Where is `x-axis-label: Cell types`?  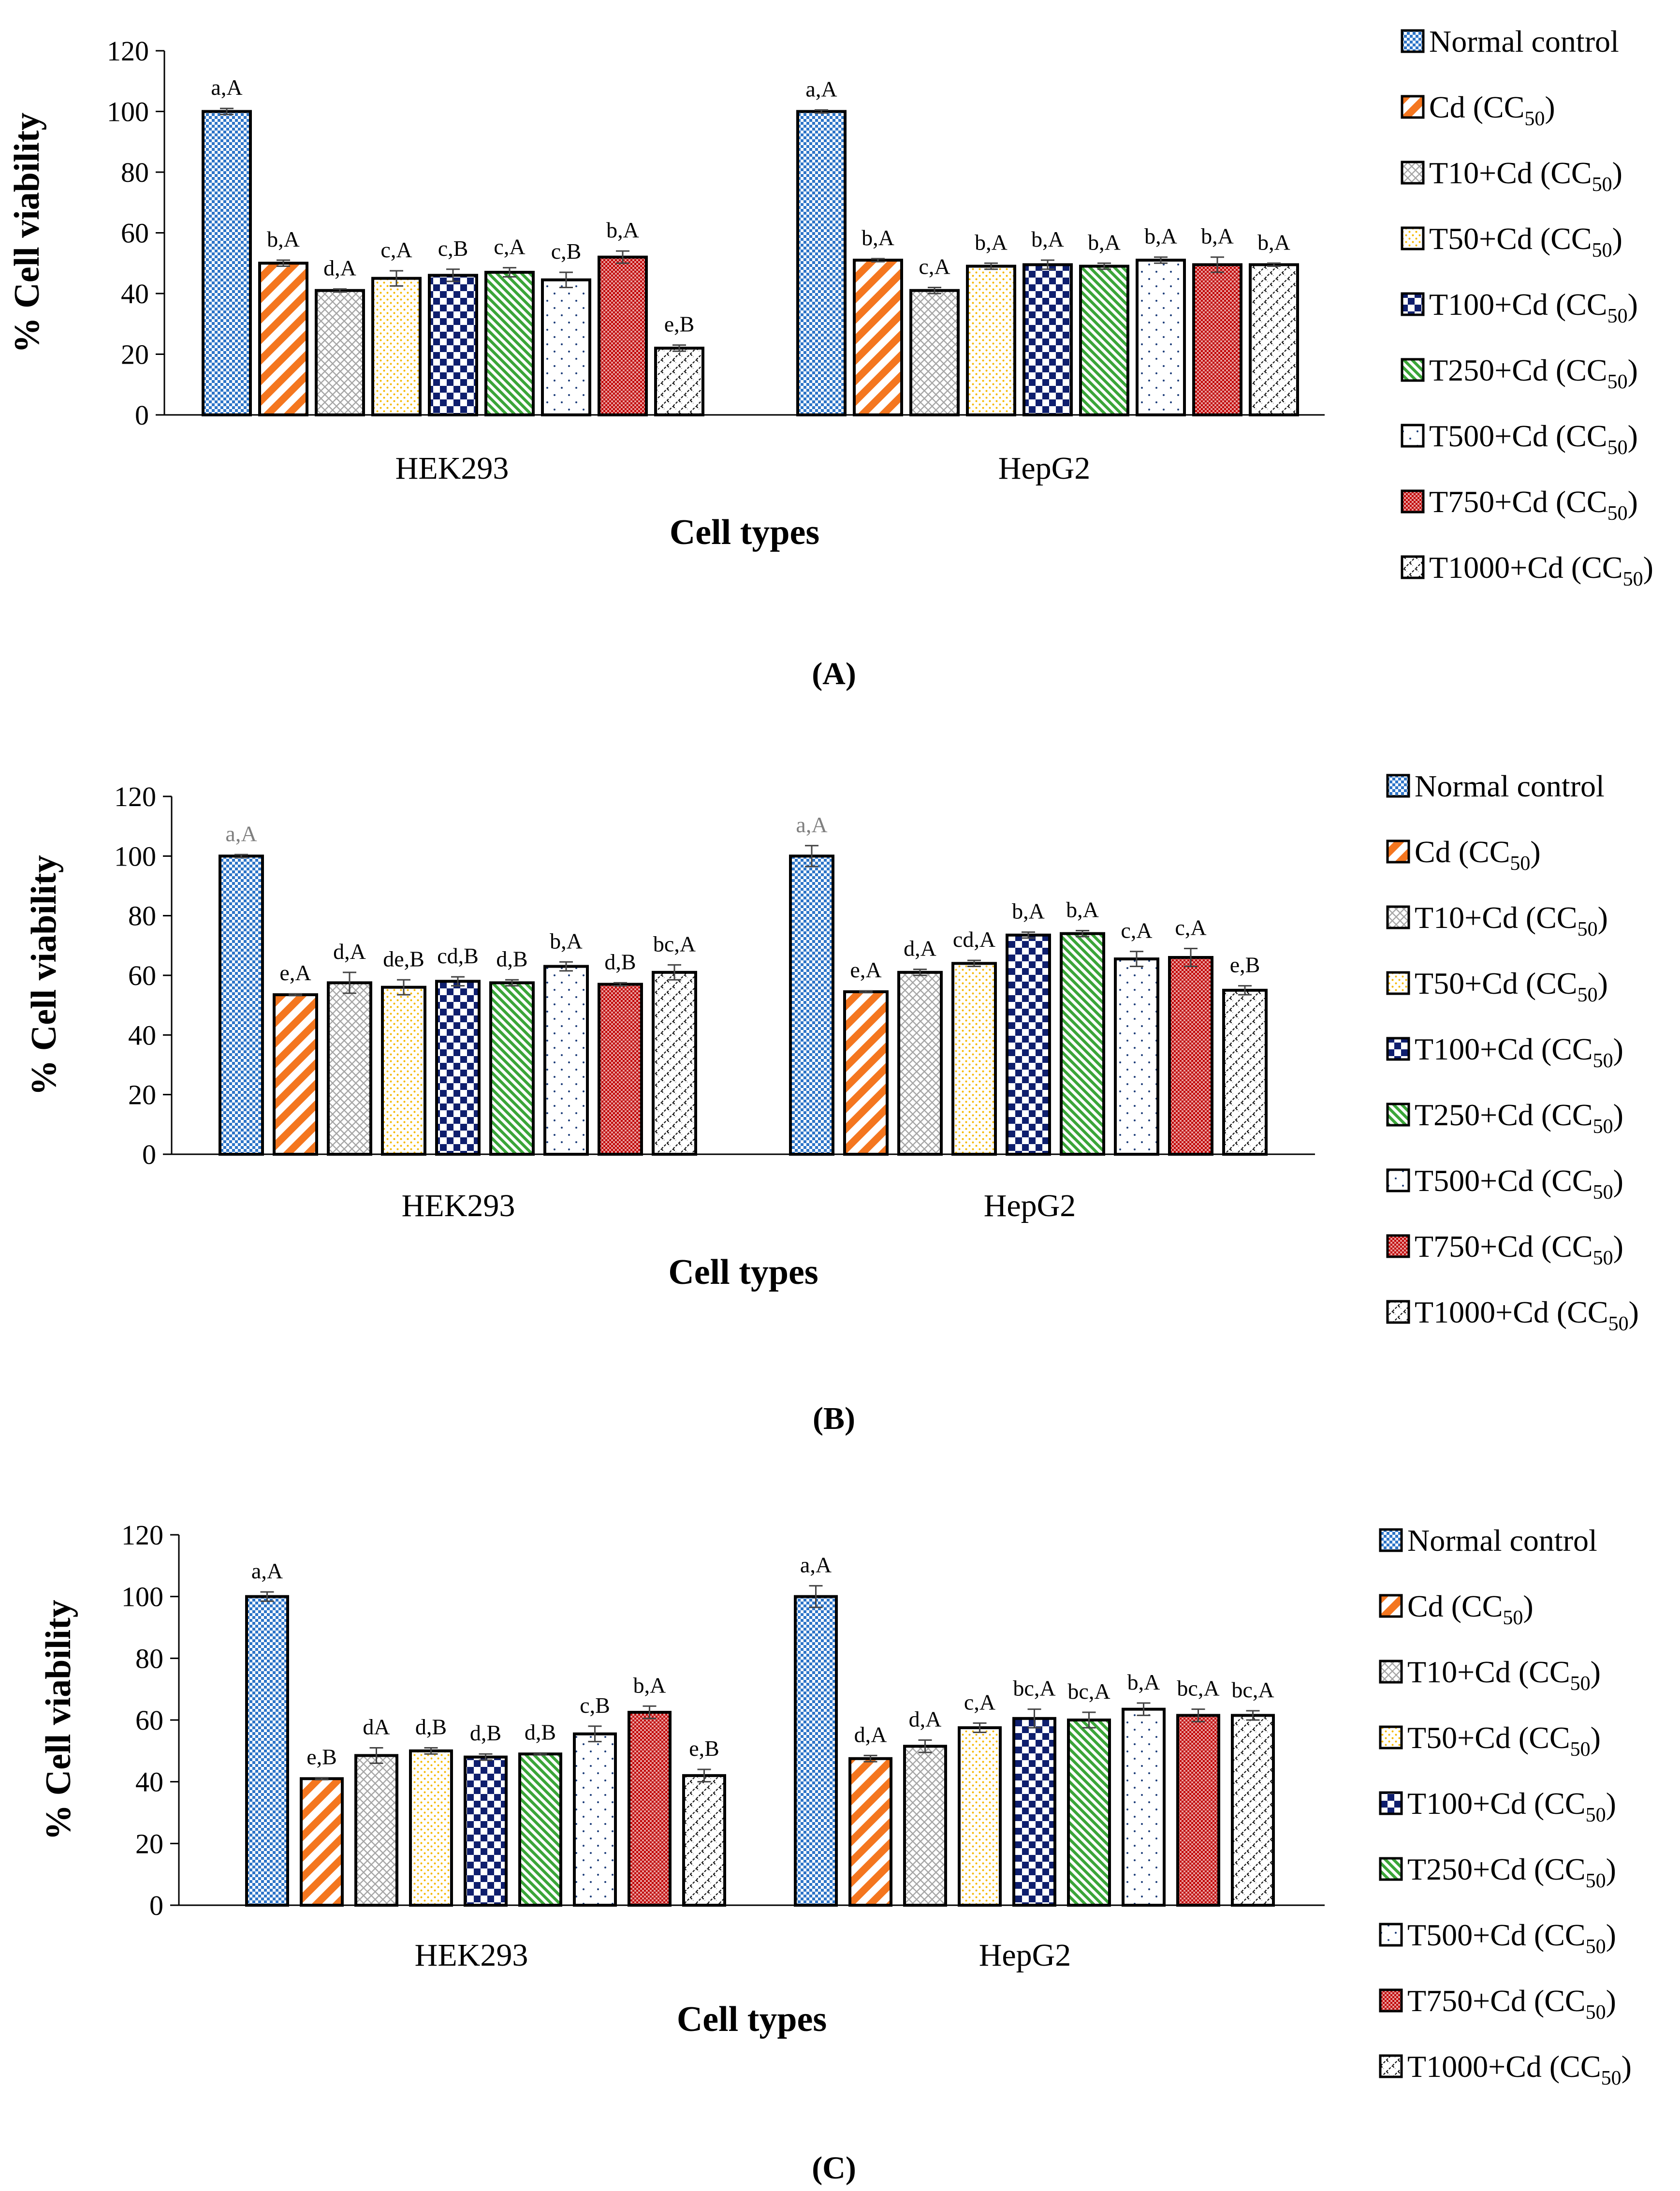
x-axis-label: Cell types is located at coordinates (745, 532).